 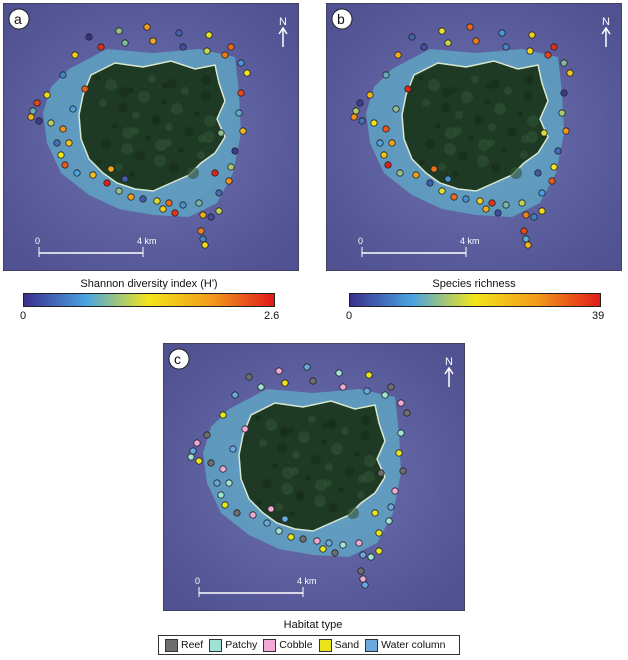 What do you see at coordinates (216, 645) in the screenshot?
I see `patchy-swatch` at bounding box center [216, 645].